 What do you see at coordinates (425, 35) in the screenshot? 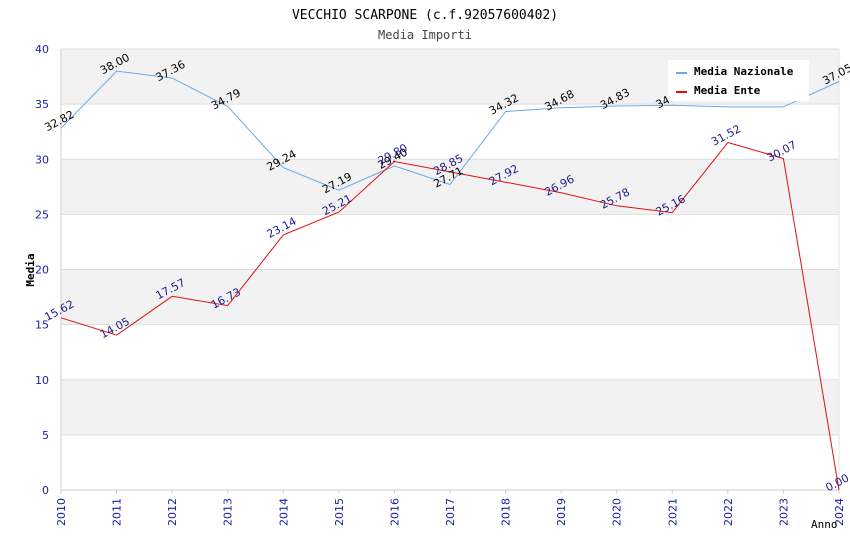
I see `chart-subtitle: Media Importi` at bounding box center [425, 35].